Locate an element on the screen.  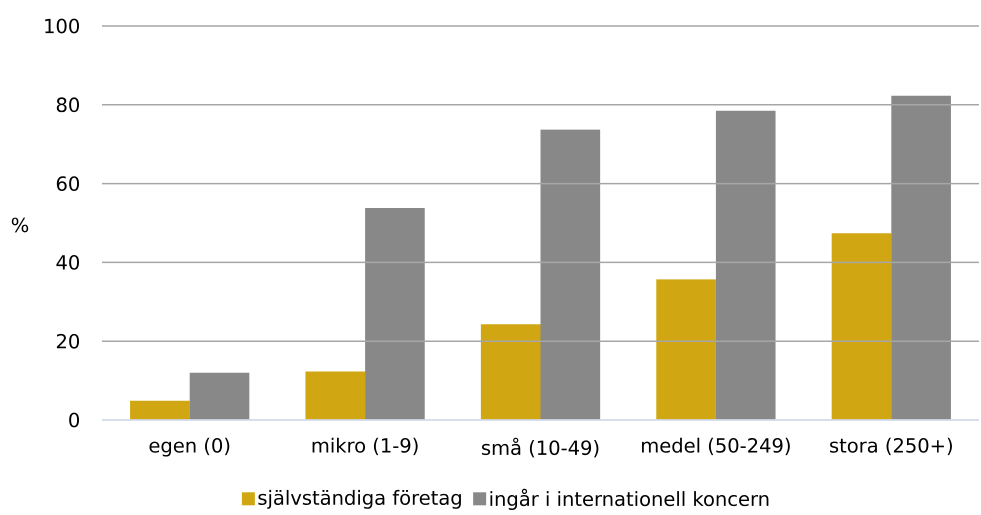
y-tick-label: 80 is located at coordinates (67, 104).